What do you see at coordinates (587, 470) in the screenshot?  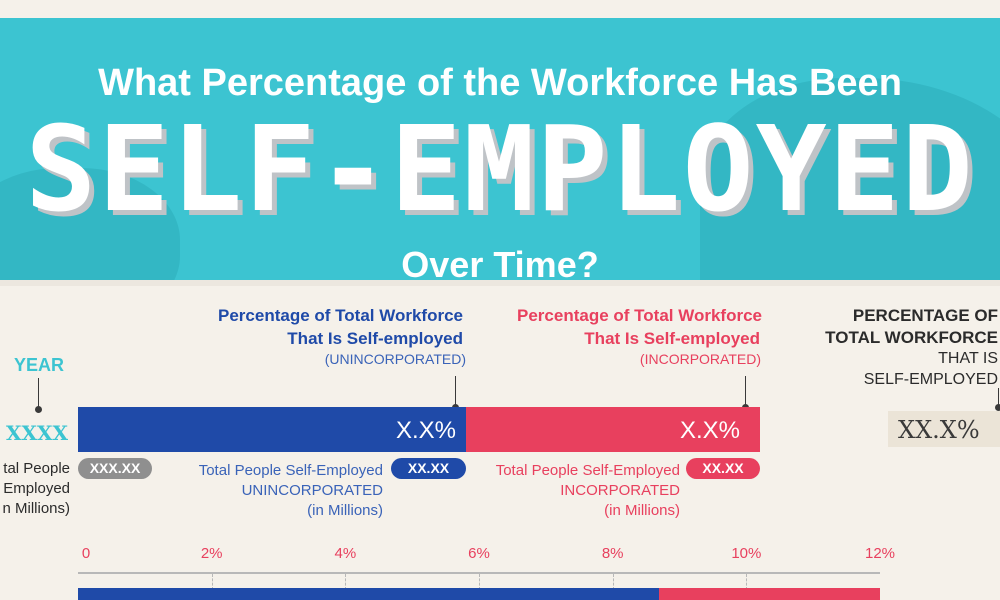 I see `incorporated-people-label: Total People Self-Employed` at bounding box center [587, 470].